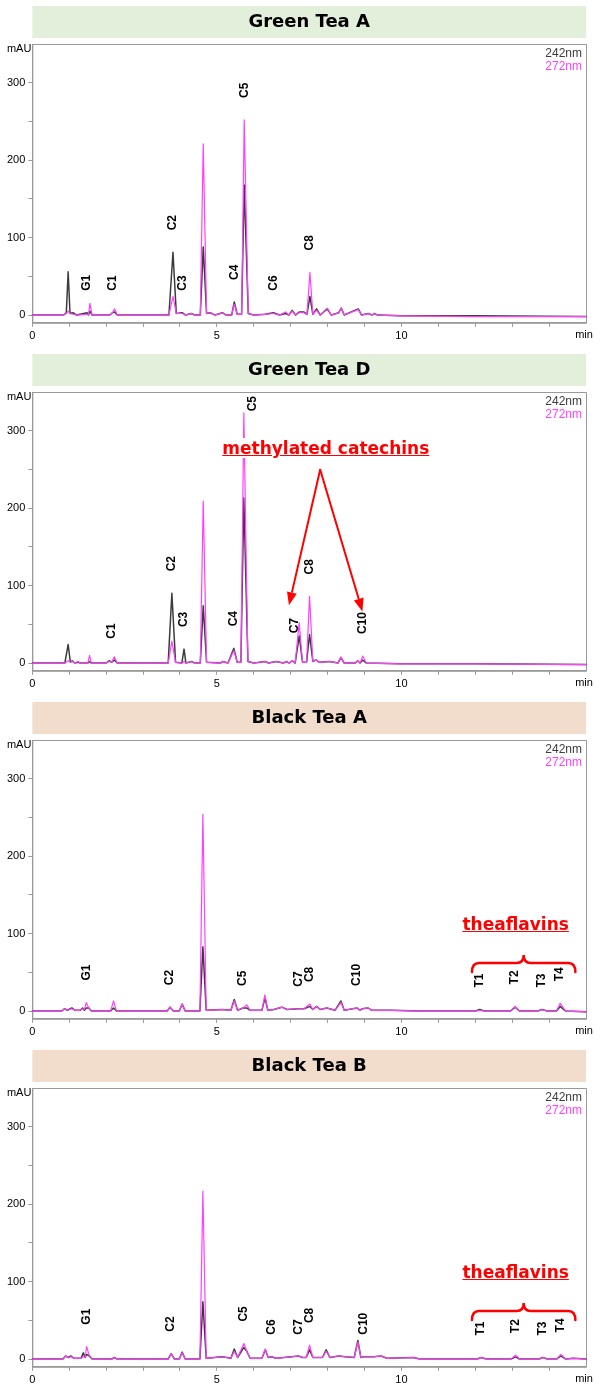  Describe the element at coordinates (326, 447) in the screenshot. I see `annotation: methylated catechins` at that location.